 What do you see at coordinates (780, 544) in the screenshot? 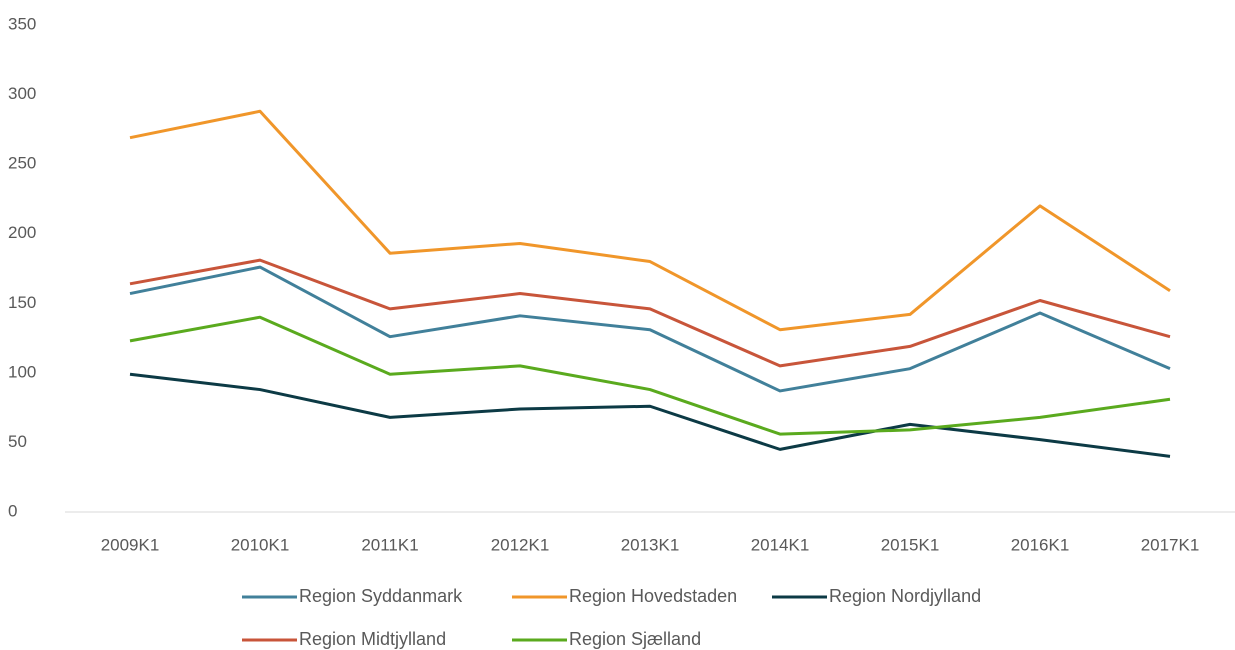
I see `x-tick-label: 2014K1` at bounding box center [780, 544].